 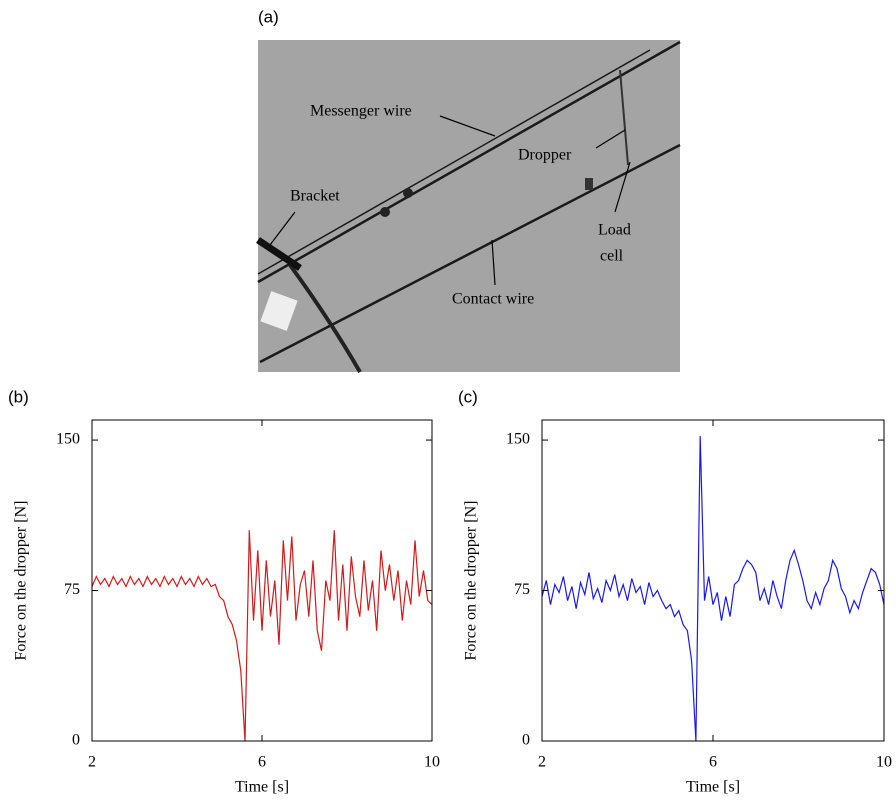 What do you see at coordinates (18, 396) in the screenshot?
I see `panel-label: (b)` at bounding box center [18, 396].